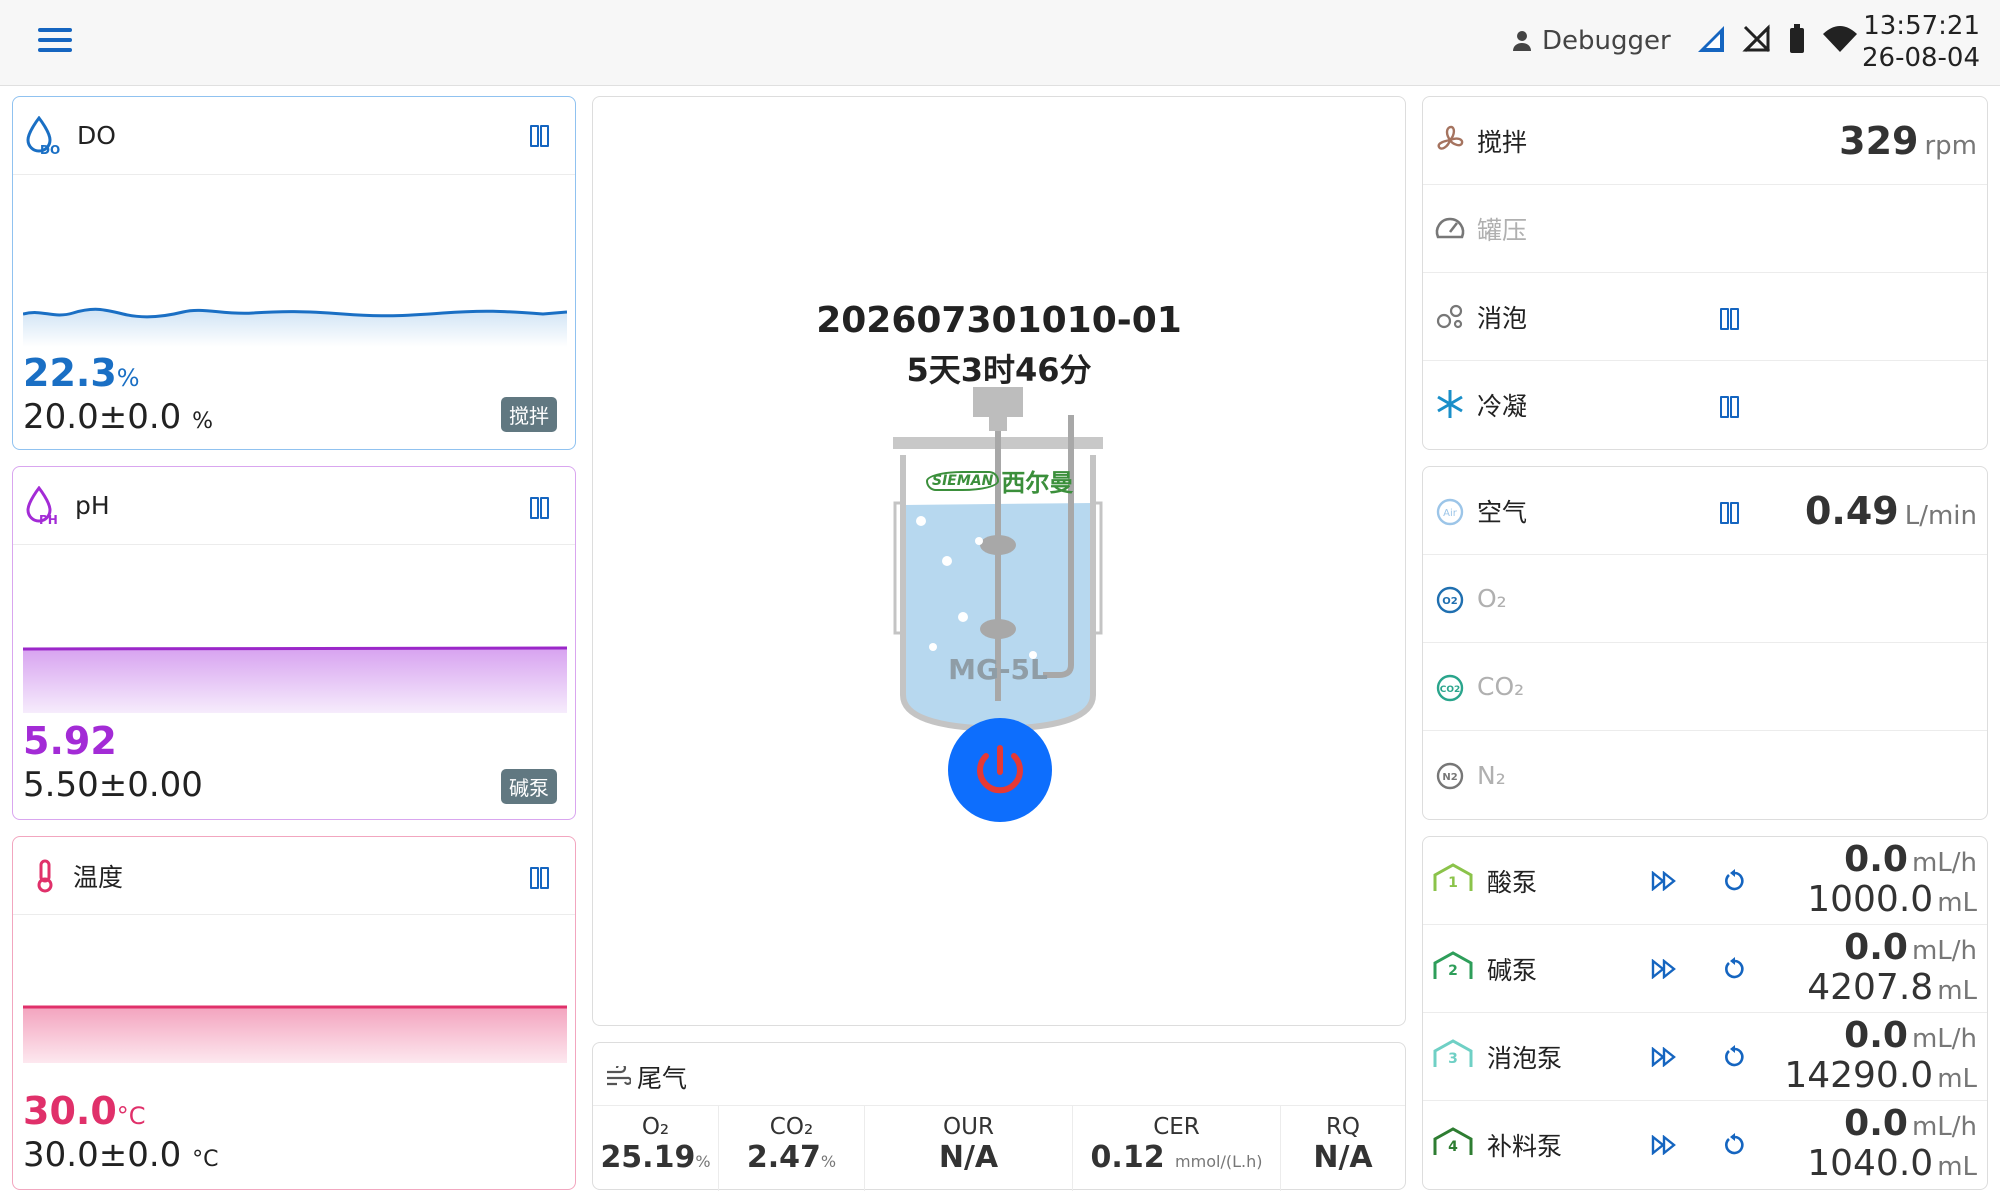  I want to click on stir-value-number: 329, so click(1879, 140).